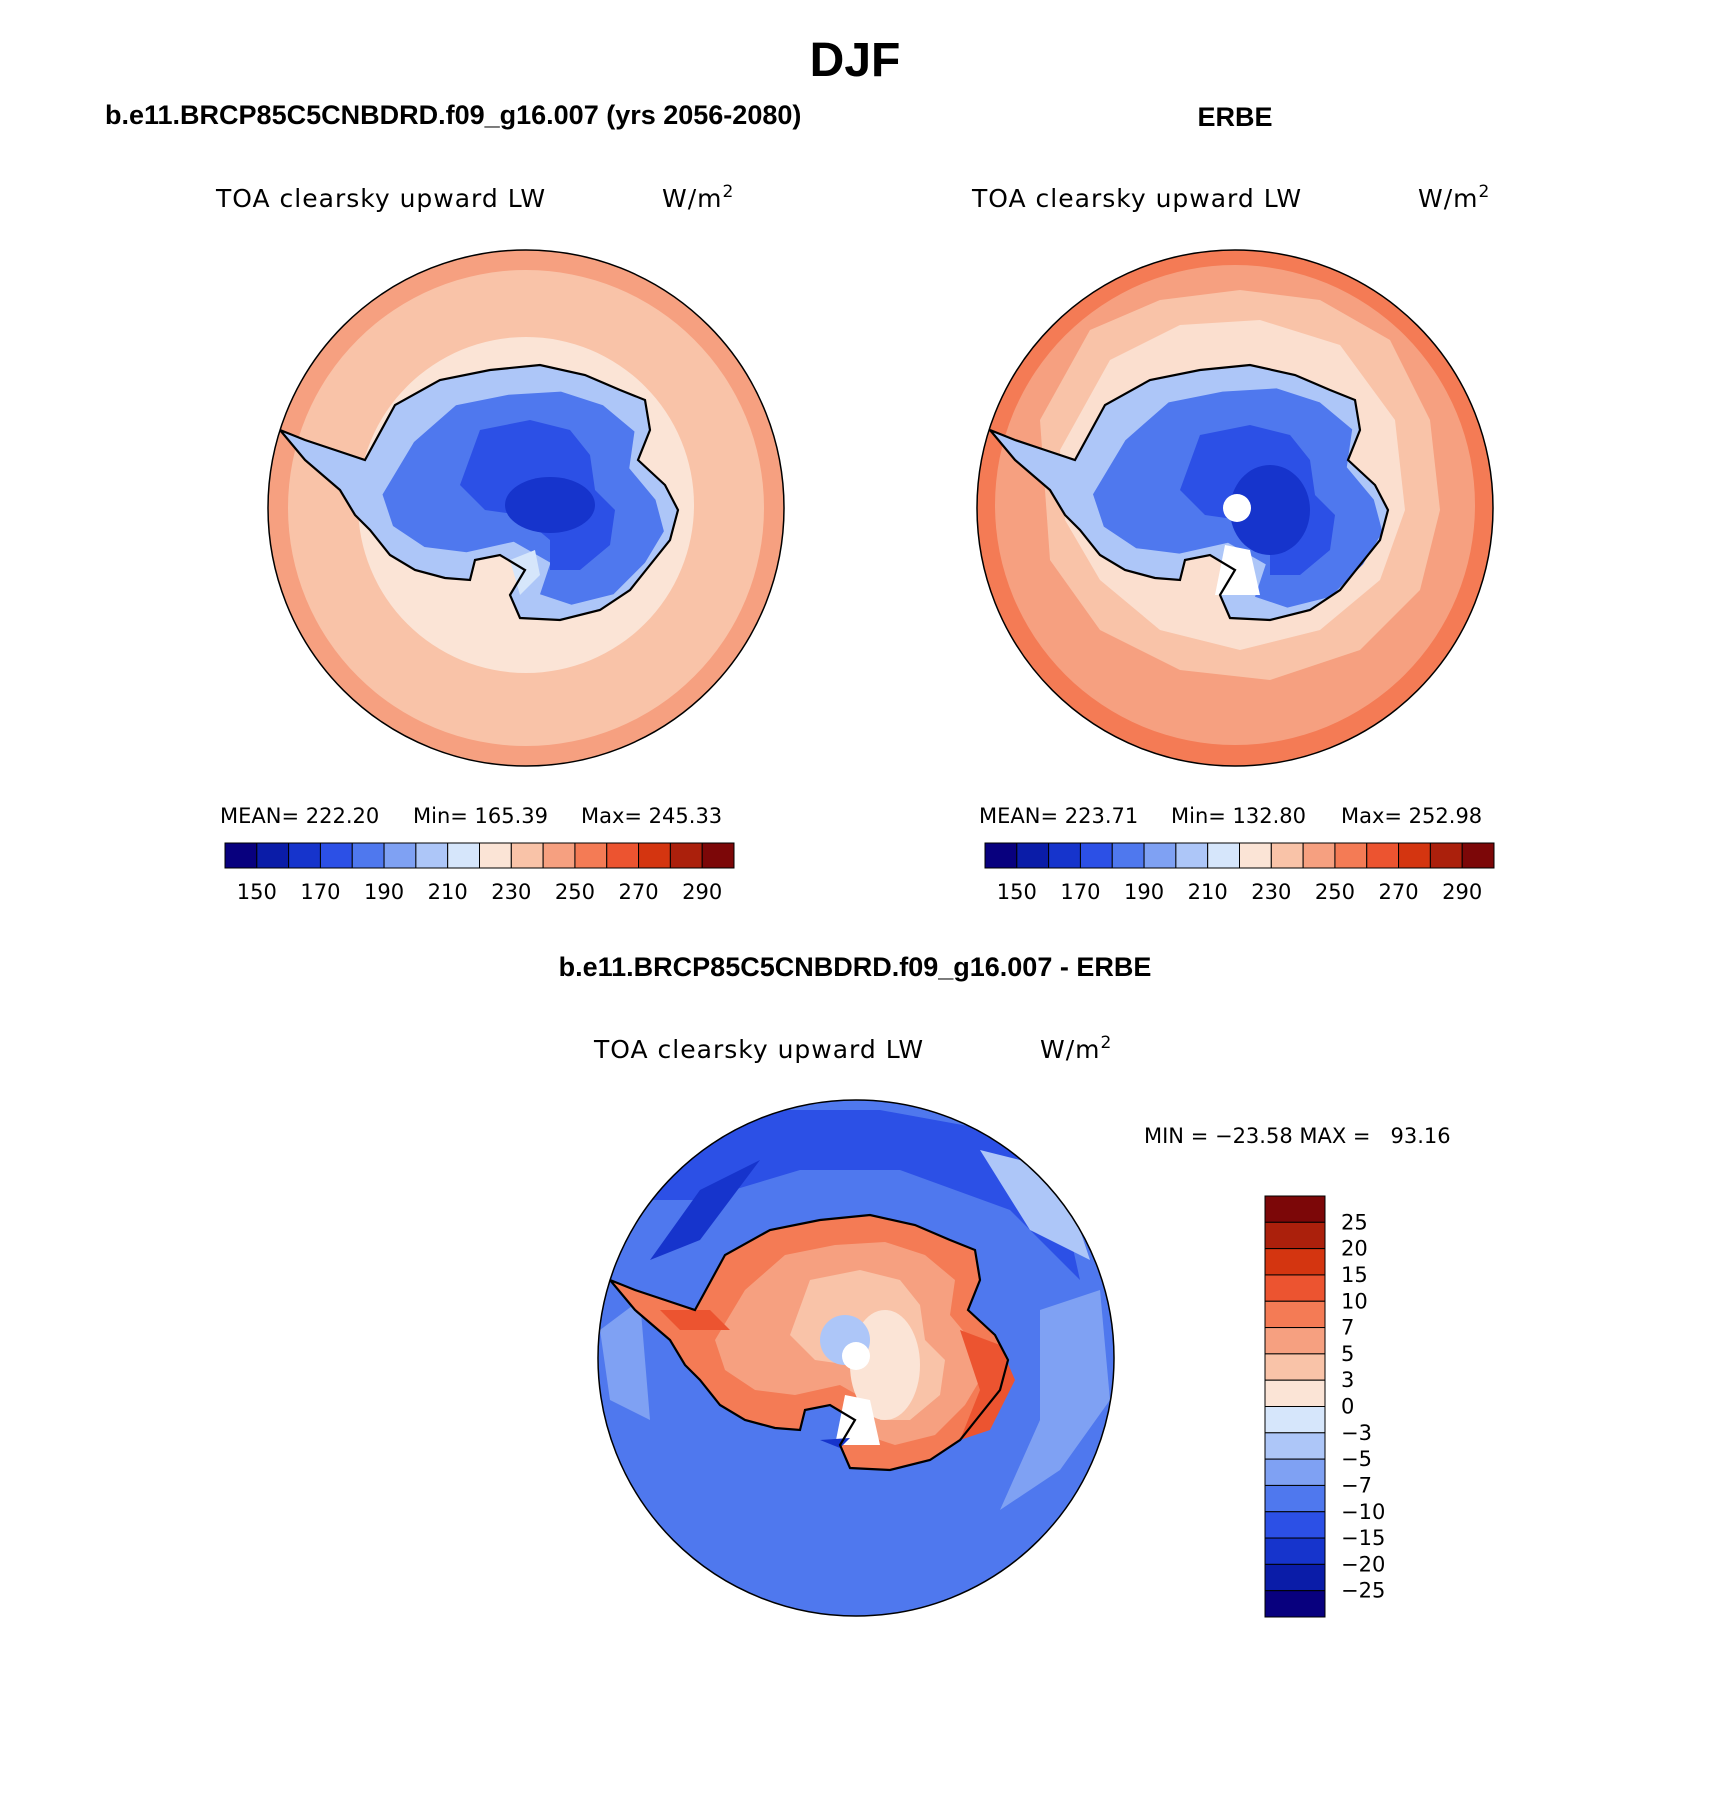 The width and height of the screenshot is (1710, 1816). I want to click on panel-obs-max: Max= 252.98, so click(1411, 816).